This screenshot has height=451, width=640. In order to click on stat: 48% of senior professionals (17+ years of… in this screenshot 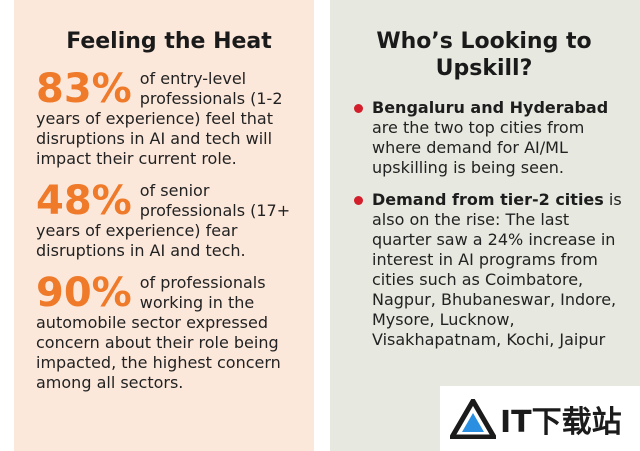, I will do `click(169, 221)`.